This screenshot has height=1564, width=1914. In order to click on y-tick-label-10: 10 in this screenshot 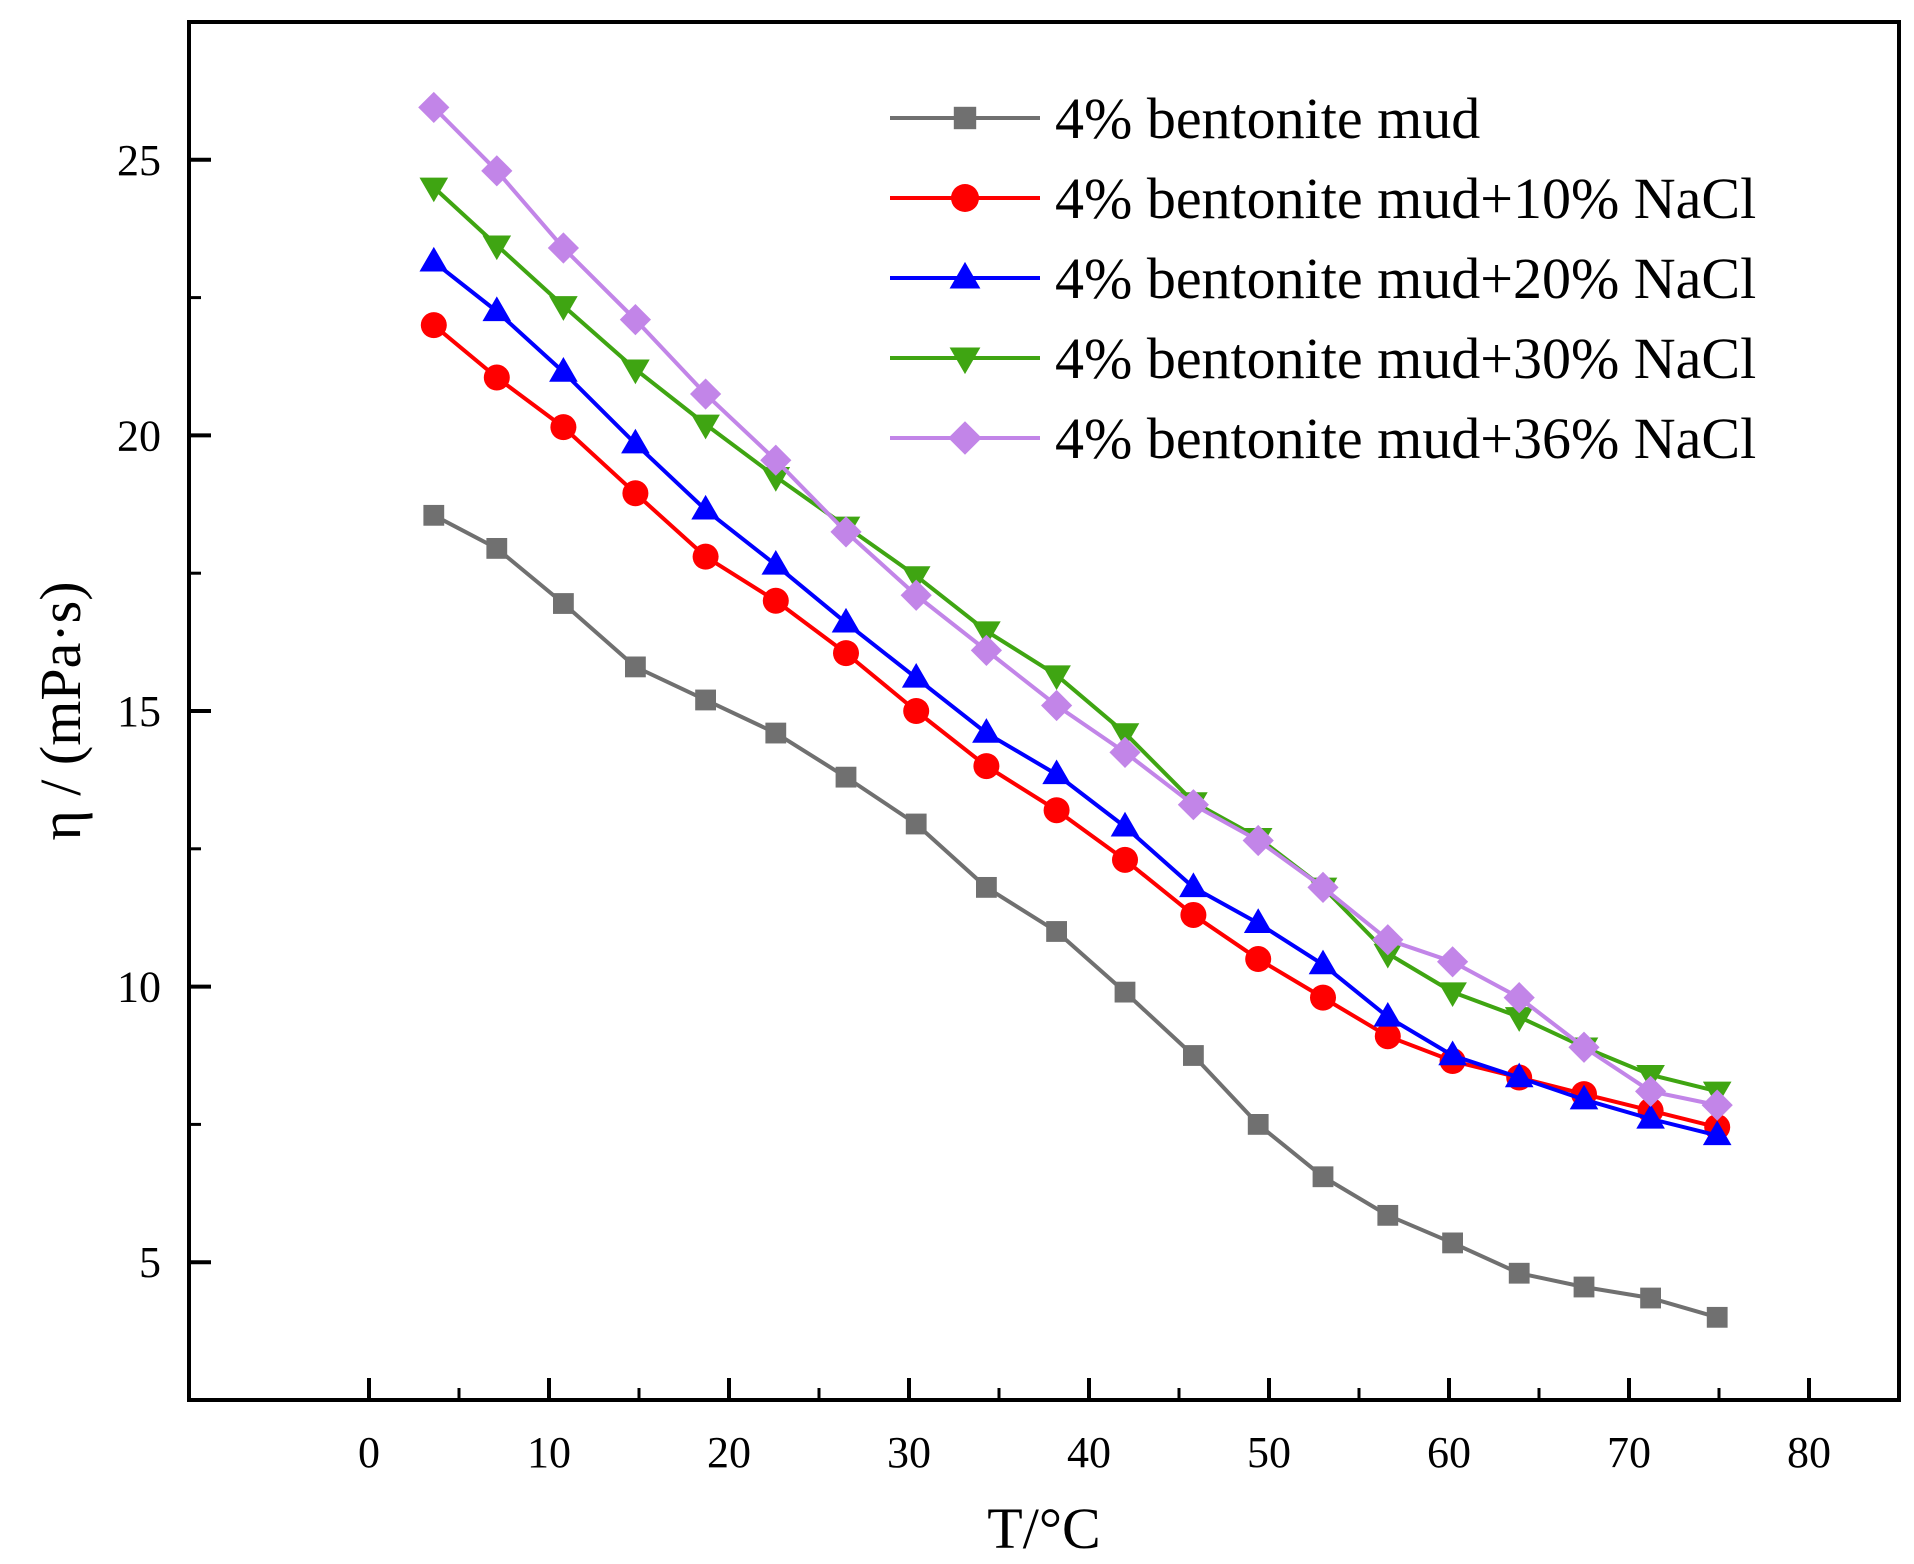, I will do `click(139, 987)`.